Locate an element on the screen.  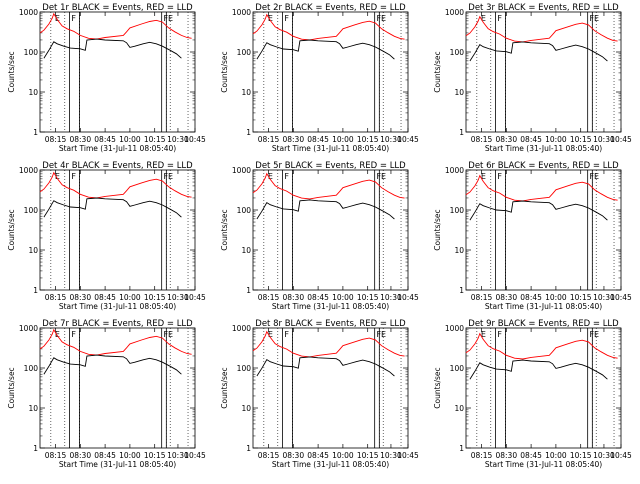
panel-title: Det 5r BLACK = Events, RED = LLD is located at coordinates (330, 166).